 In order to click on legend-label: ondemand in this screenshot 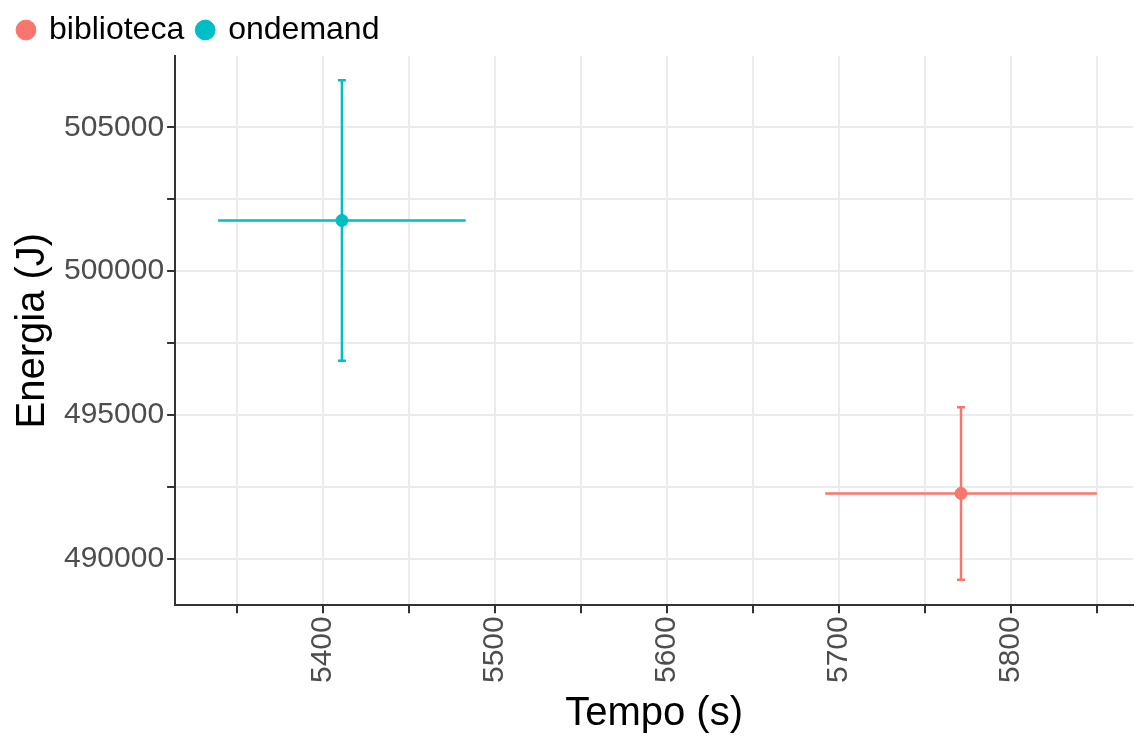, I will do `click(304, 27)`.